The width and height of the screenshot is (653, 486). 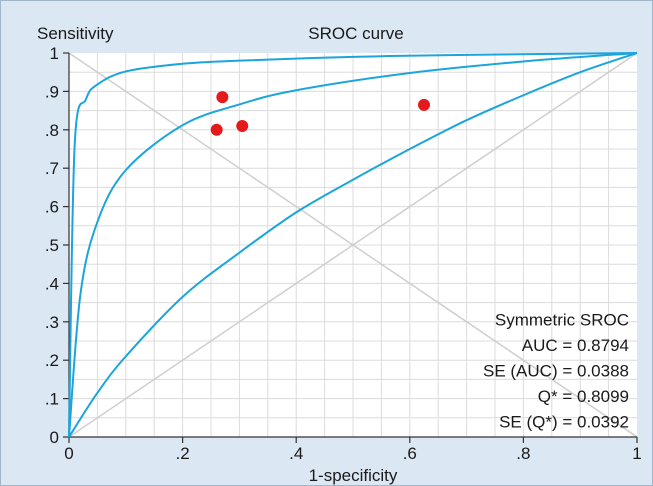 What do you see at coordinates (52, 91) in the screenshot?
I see `y-tick-label: .9` at bounding box center [52, 91].